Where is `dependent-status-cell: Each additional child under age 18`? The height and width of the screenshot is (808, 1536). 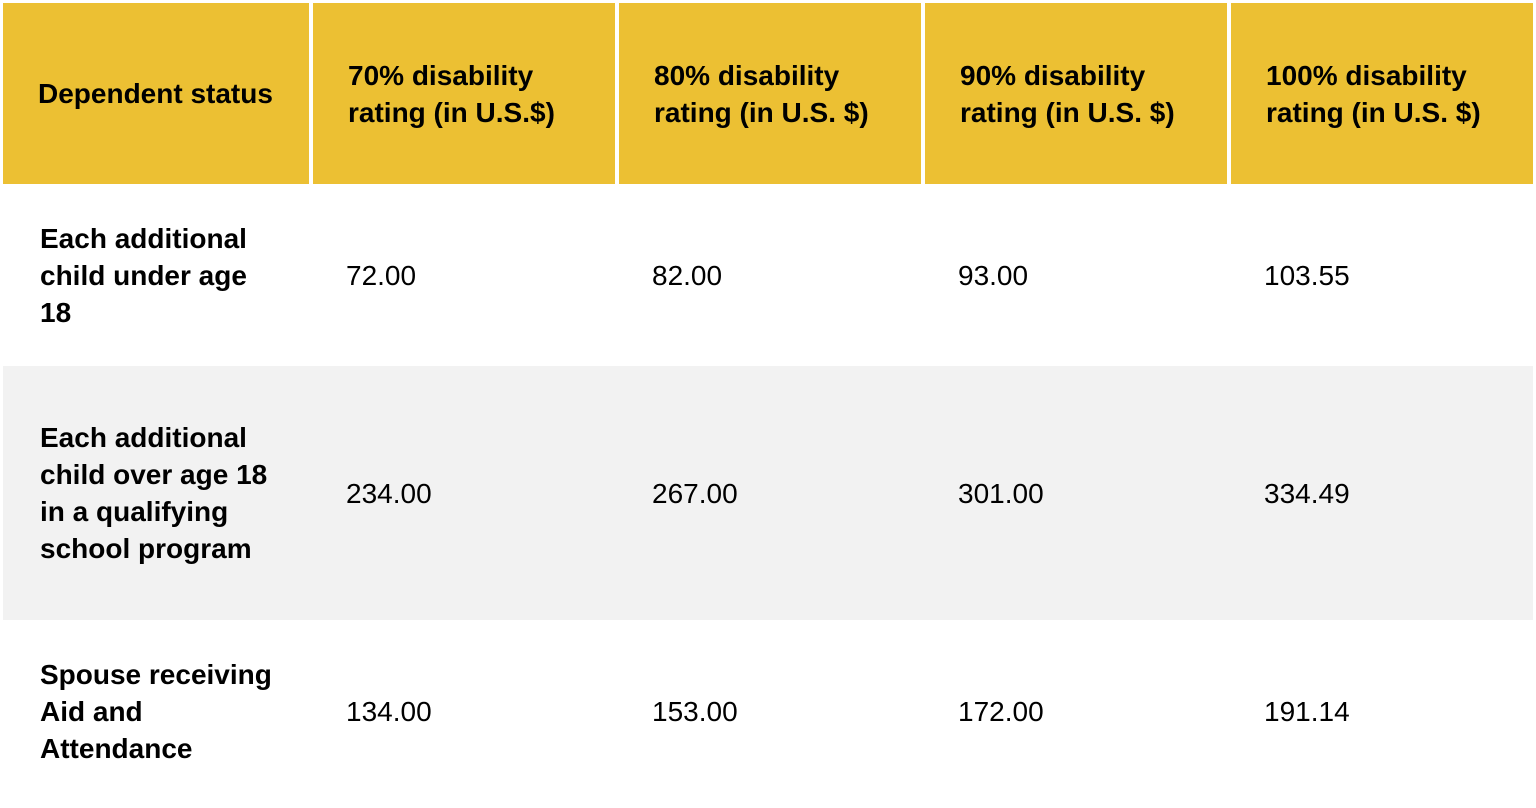
dependent-status-cell: Each additional child under age 18 is located at coordinates (156, 275).